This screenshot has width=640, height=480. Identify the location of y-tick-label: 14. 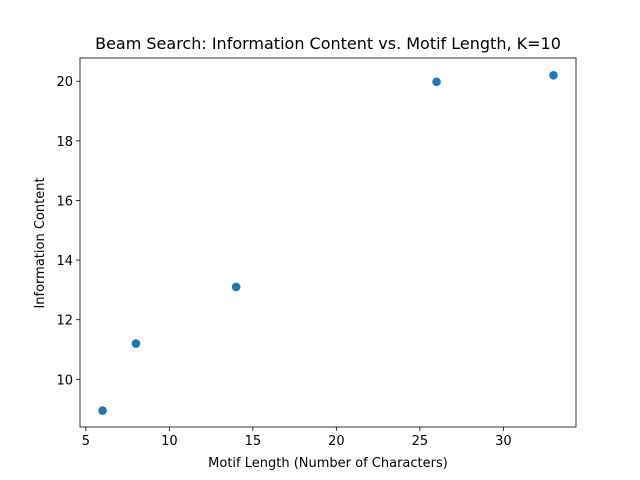
(64, 261).